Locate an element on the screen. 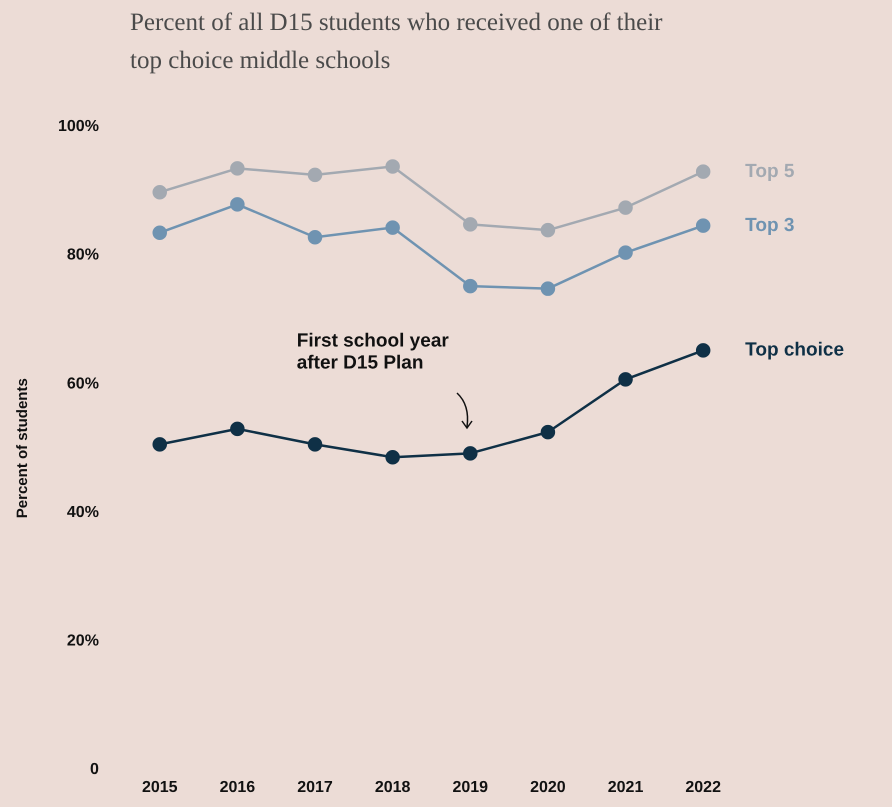 The width and height of the screenshot is (892, 807). chart-title: Percent of all D15 students who received one of their top choice middle schools is located at coordinates (397, 42).